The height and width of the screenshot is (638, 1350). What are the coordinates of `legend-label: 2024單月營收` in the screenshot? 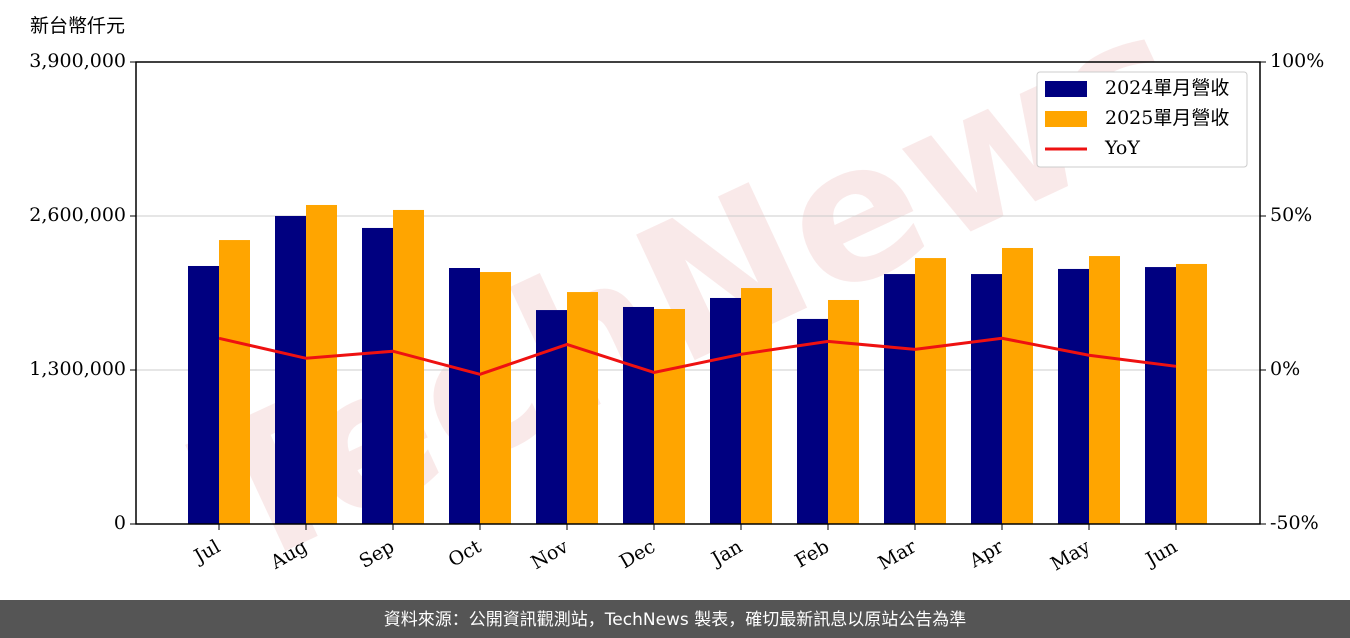 It's located at (1167, 88).